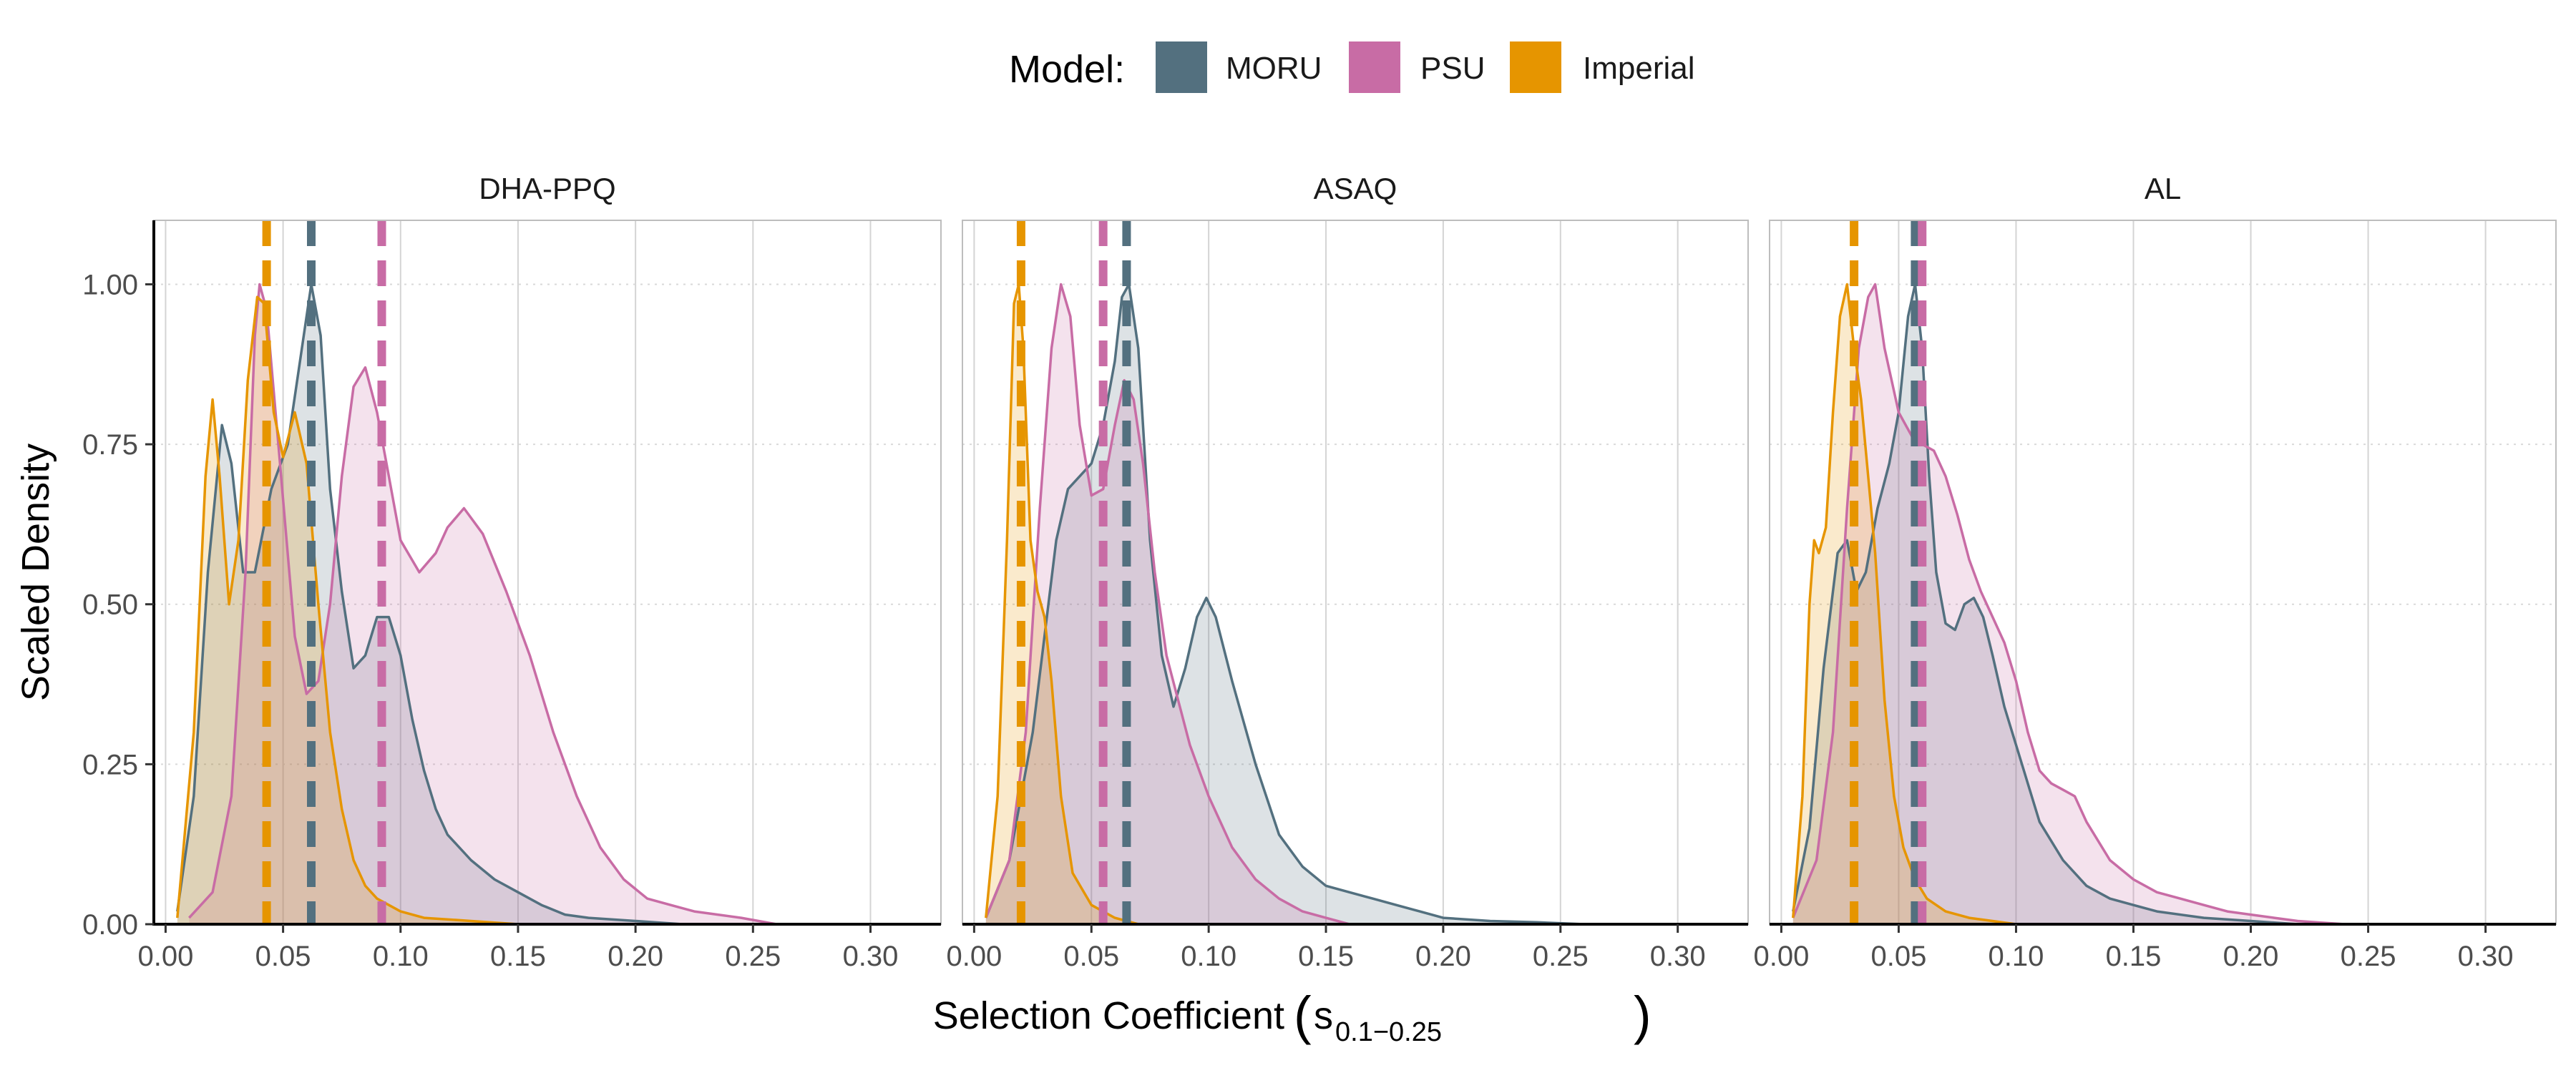  What do you see at coordinates (1303, 1015) in the screenshot?
I see `x-axis-title-paren-open: (` at bounding box center [1303, 1015].